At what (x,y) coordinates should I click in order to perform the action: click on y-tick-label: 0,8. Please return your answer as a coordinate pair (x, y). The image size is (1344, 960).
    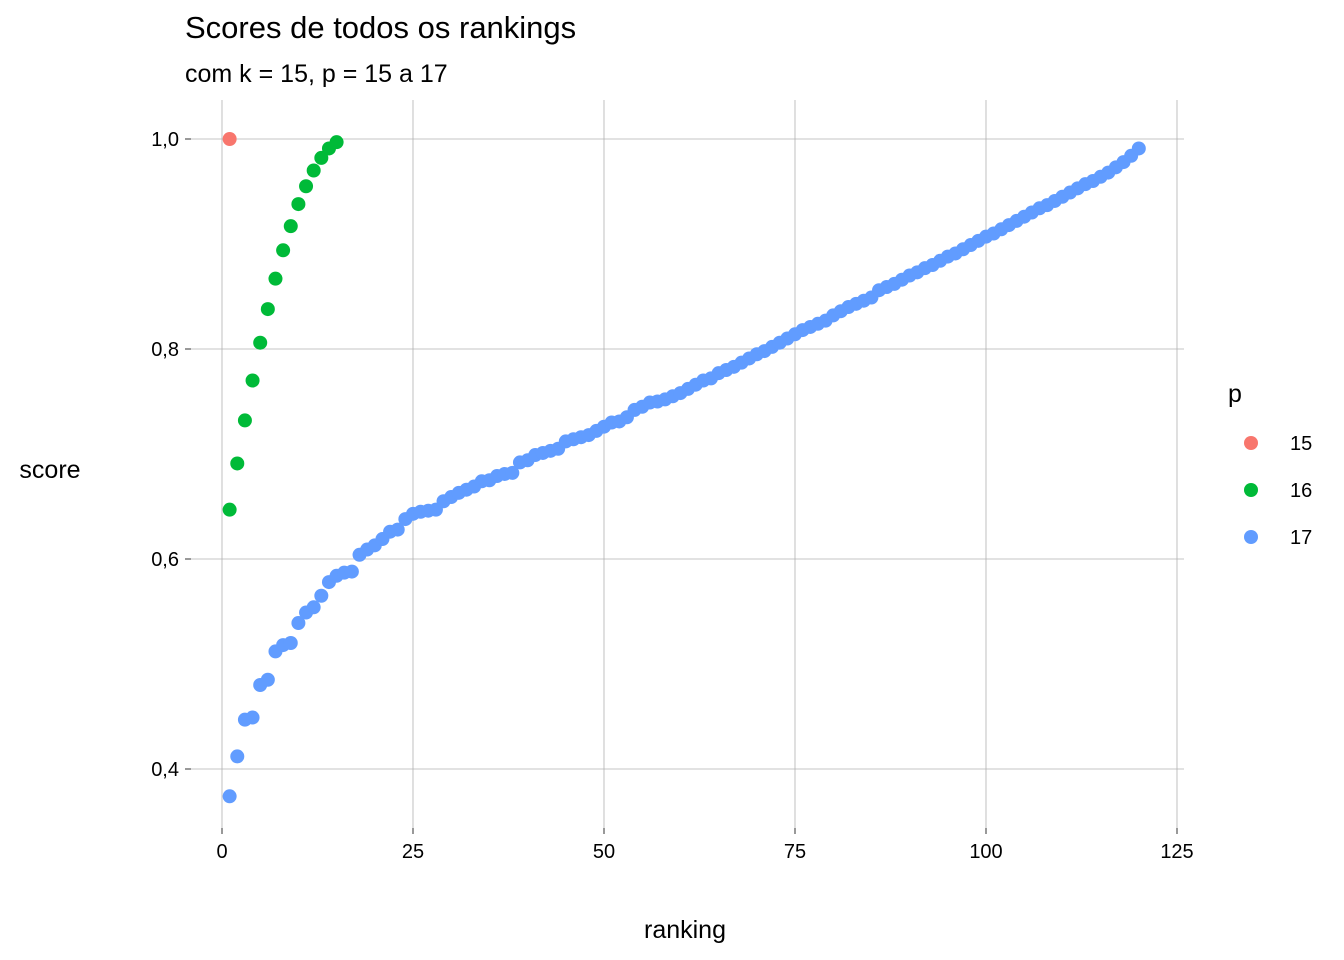
    Looking at the image, I should click on (165, 350).